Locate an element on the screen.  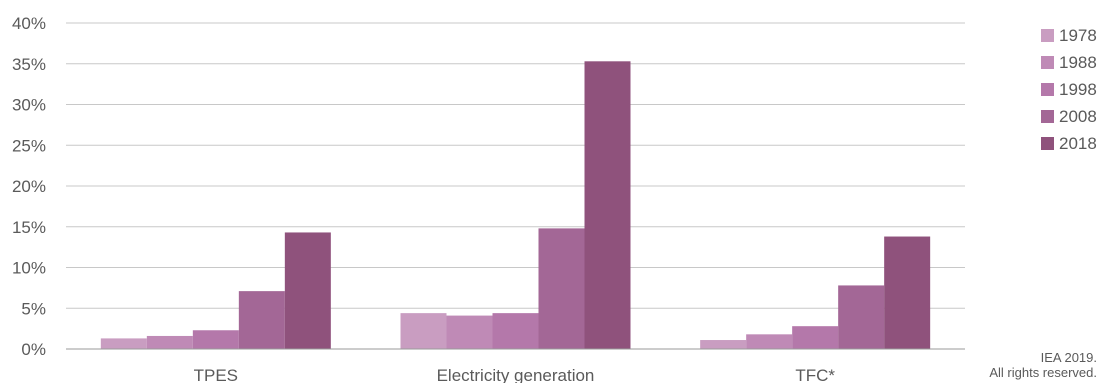
y-tick-label: 15% is located at coordinates (29, 227).